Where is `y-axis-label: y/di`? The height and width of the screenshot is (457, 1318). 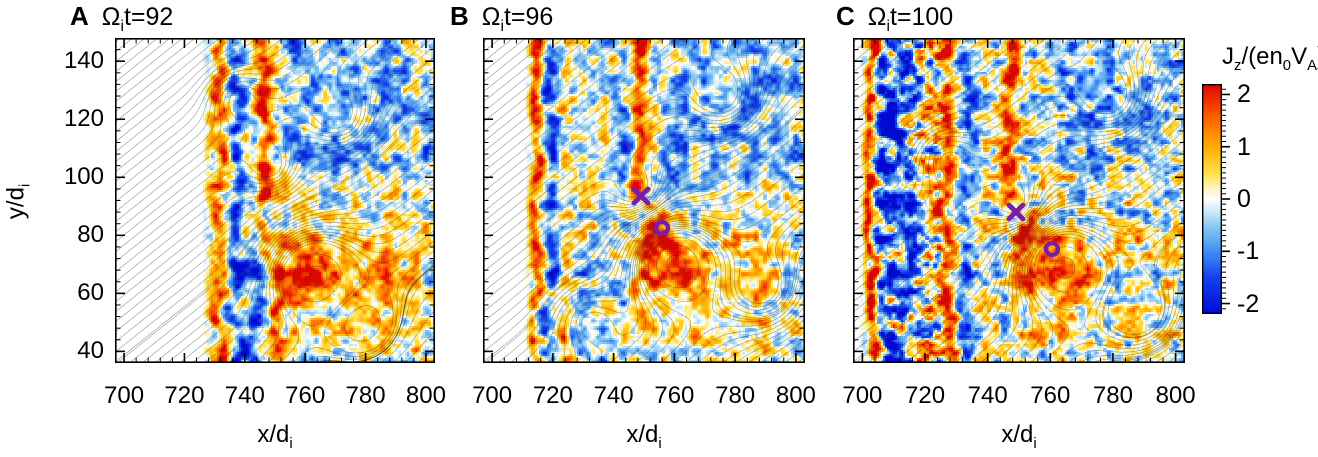 y-axis-label: y/di is located at coordinates (18, 201).